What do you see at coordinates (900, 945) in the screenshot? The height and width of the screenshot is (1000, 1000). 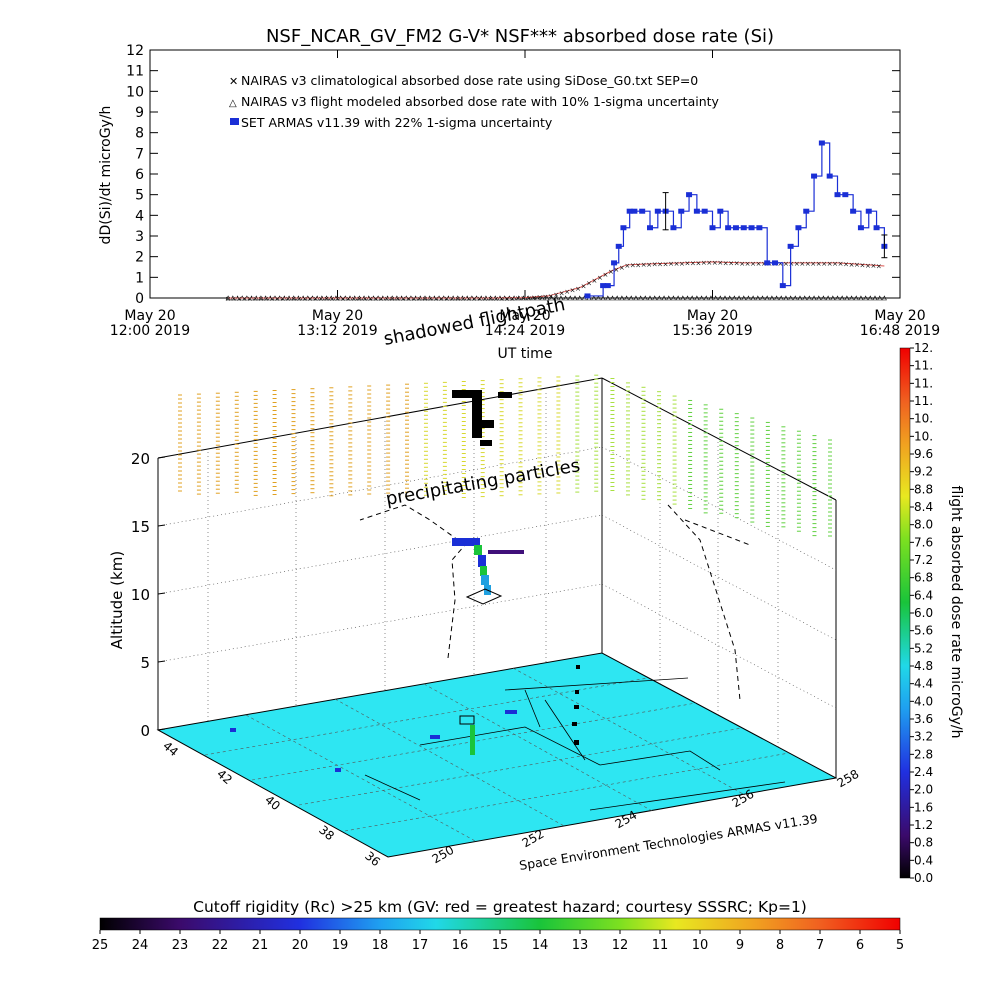 I see `rigidity-colorbar-tick-label: 5` at bounding box center [900, 945].